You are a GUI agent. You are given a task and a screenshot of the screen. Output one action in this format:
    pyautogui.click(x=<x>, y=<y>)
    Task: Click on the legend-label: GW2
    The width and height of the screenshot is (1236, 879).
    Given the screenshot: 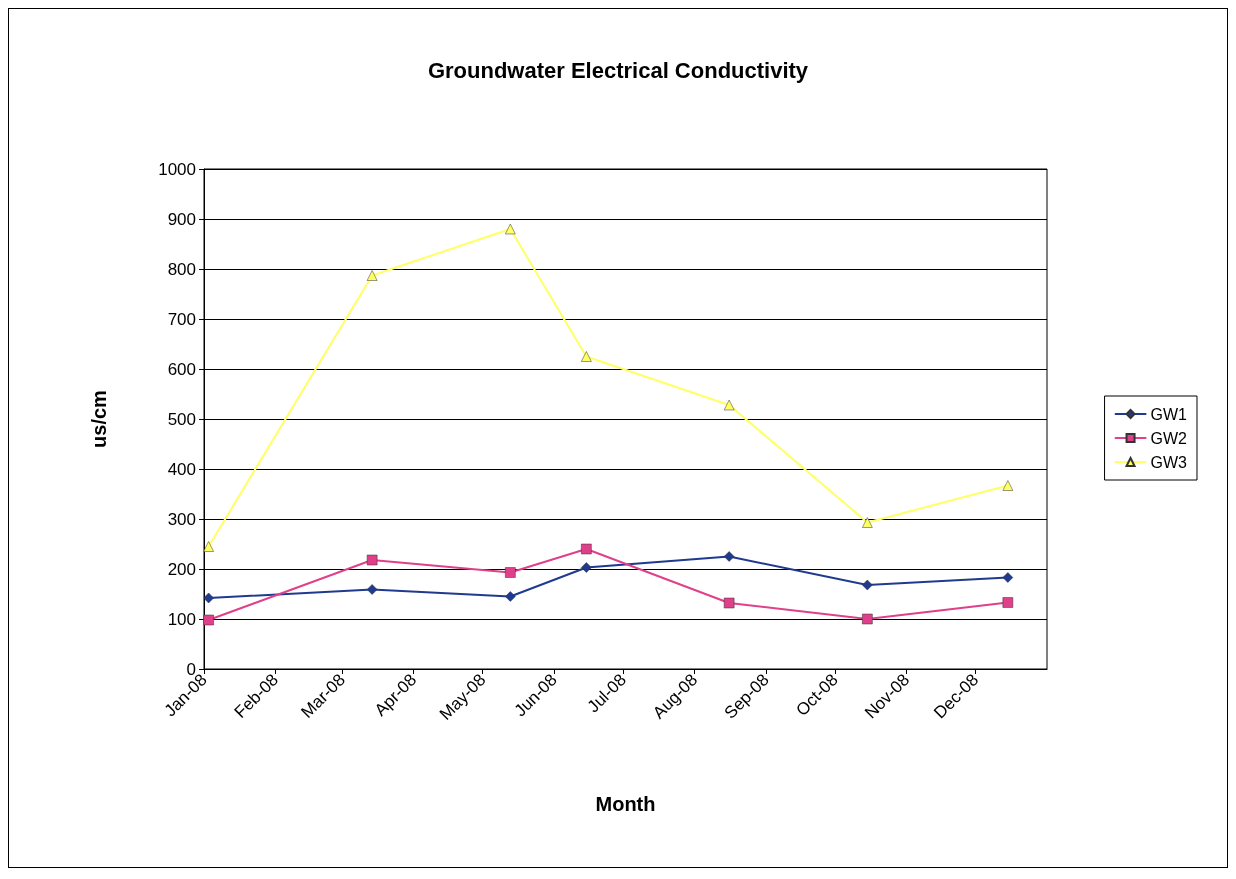 What is the action you would take?
    pyautogui.click(x=1169, y=438)
    